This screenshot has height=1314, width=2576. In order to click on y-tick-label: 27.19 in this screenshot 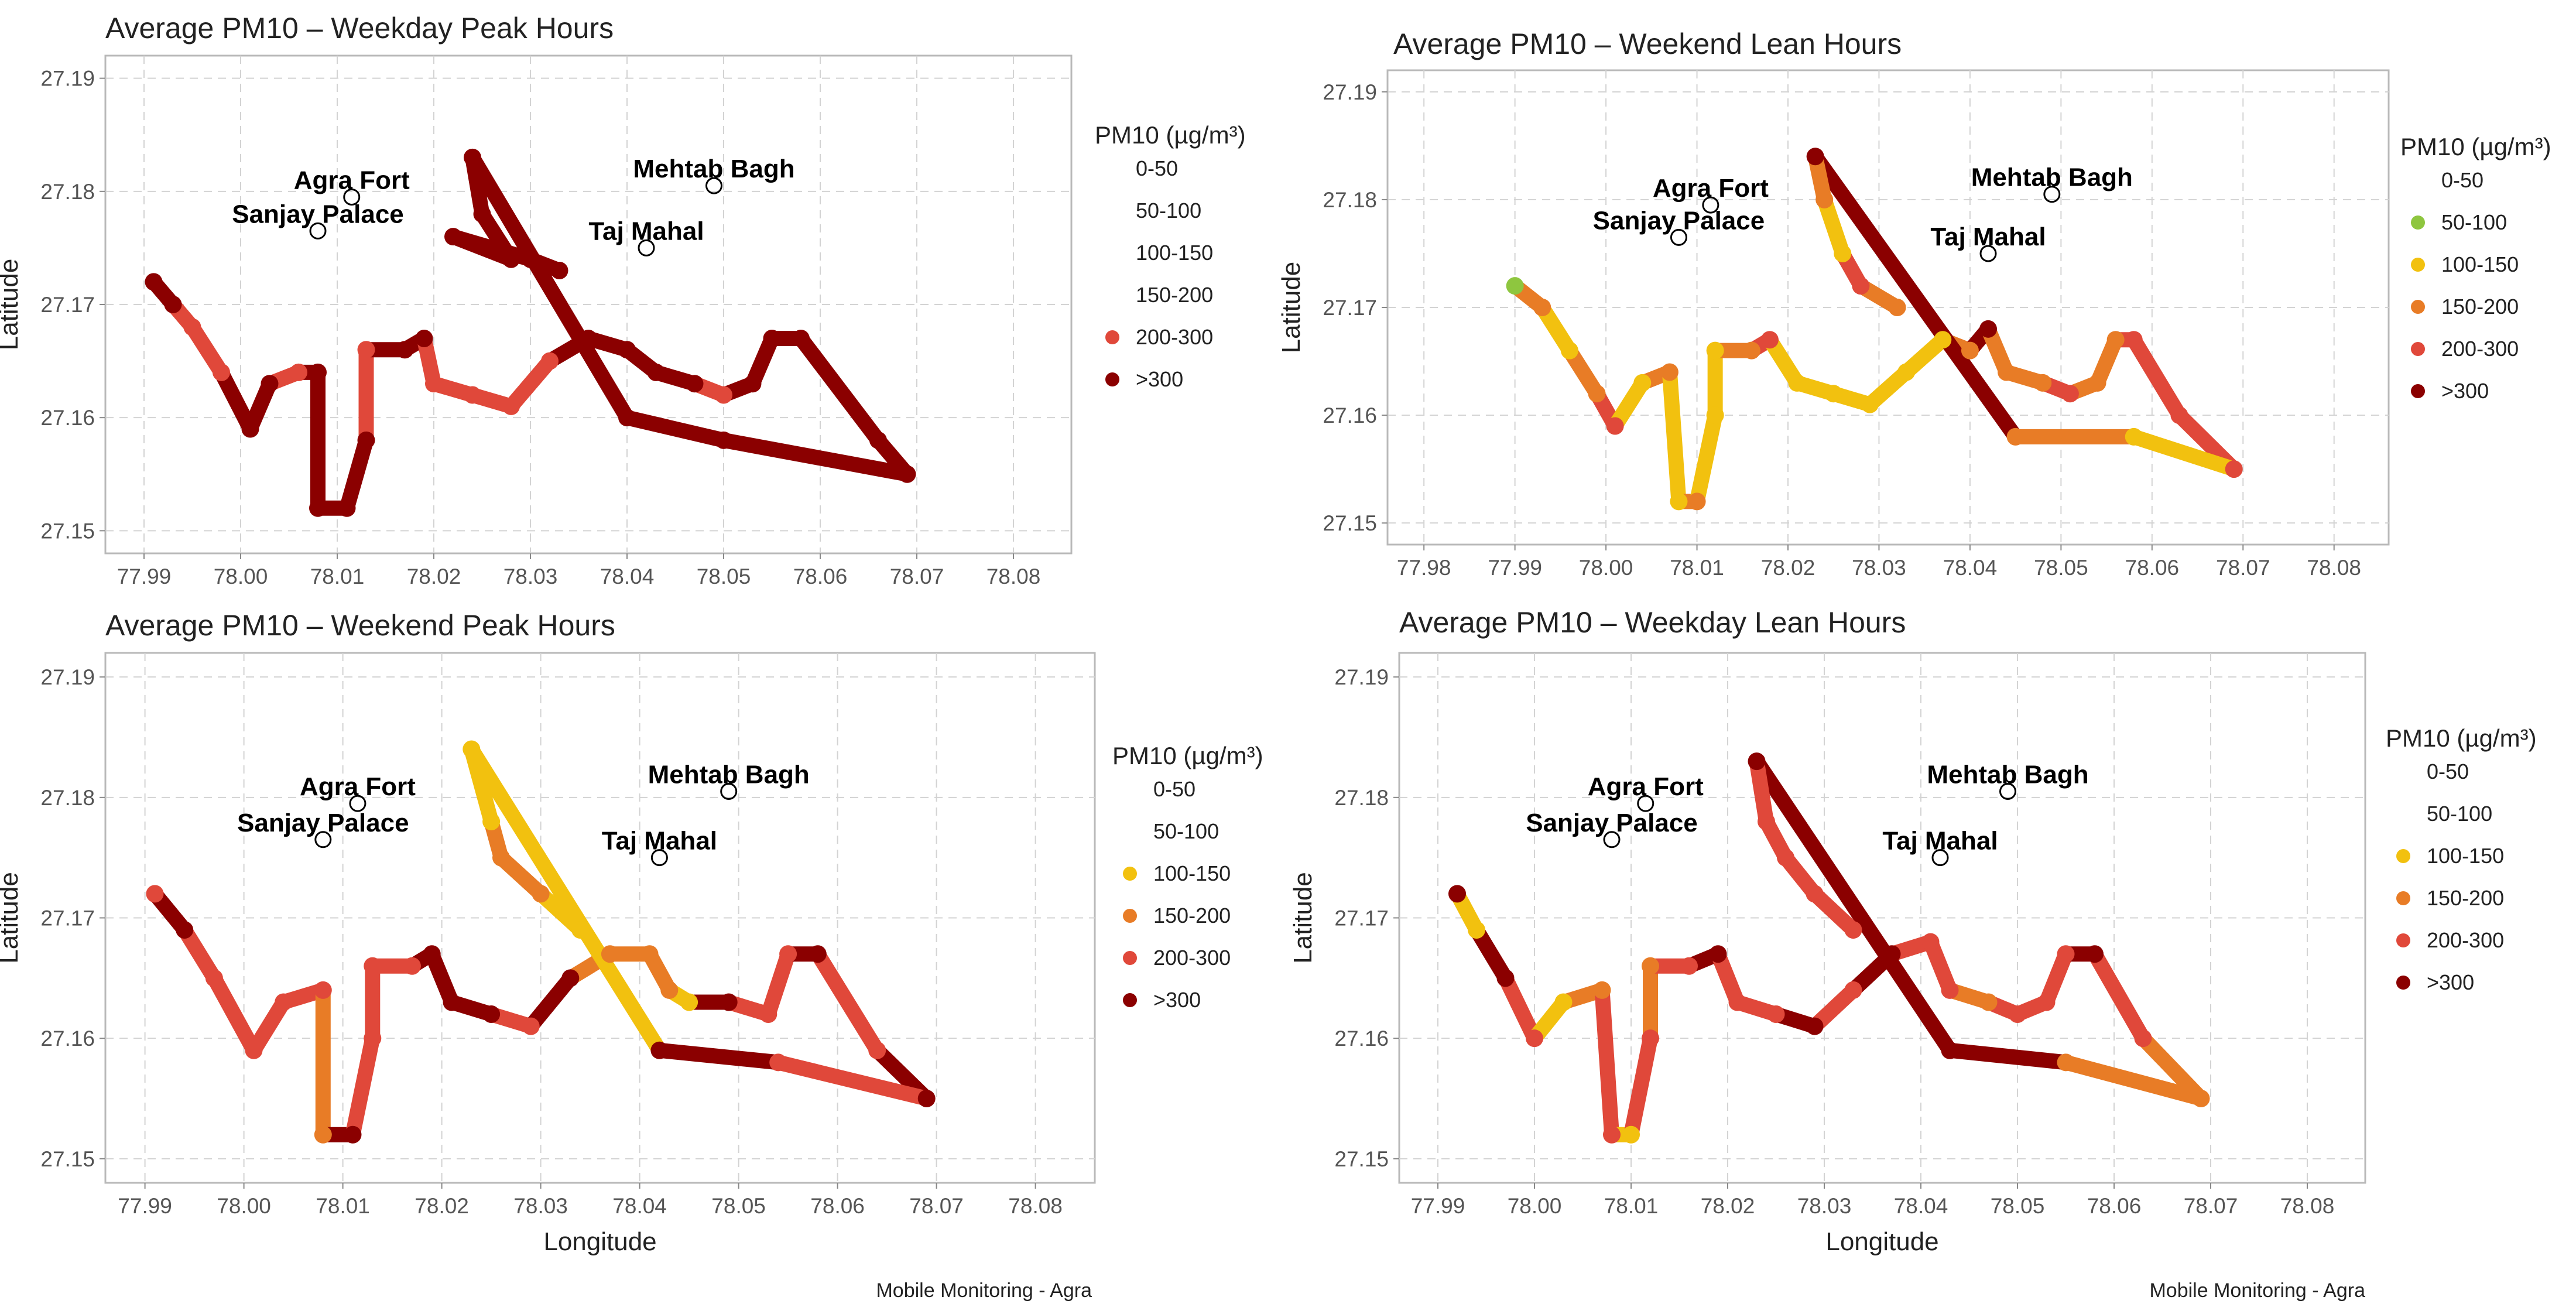, I will do `click(67, 79)`.